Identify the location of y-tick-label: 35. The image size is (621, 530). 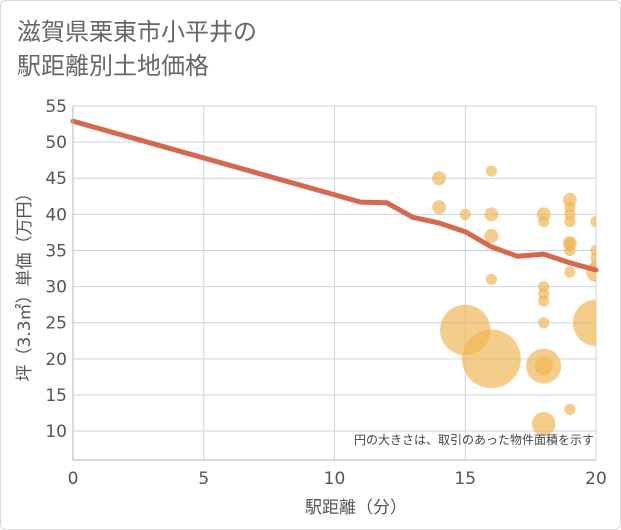
(56, 251).